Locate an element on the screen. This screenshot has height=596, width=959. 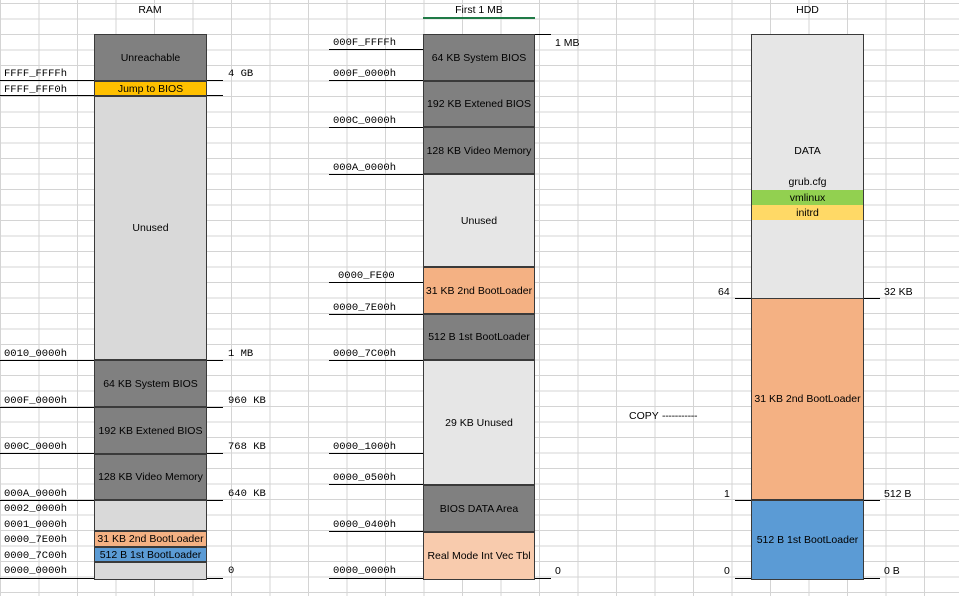
ram-unused-block: Unused is located at coordinates (150, 228).